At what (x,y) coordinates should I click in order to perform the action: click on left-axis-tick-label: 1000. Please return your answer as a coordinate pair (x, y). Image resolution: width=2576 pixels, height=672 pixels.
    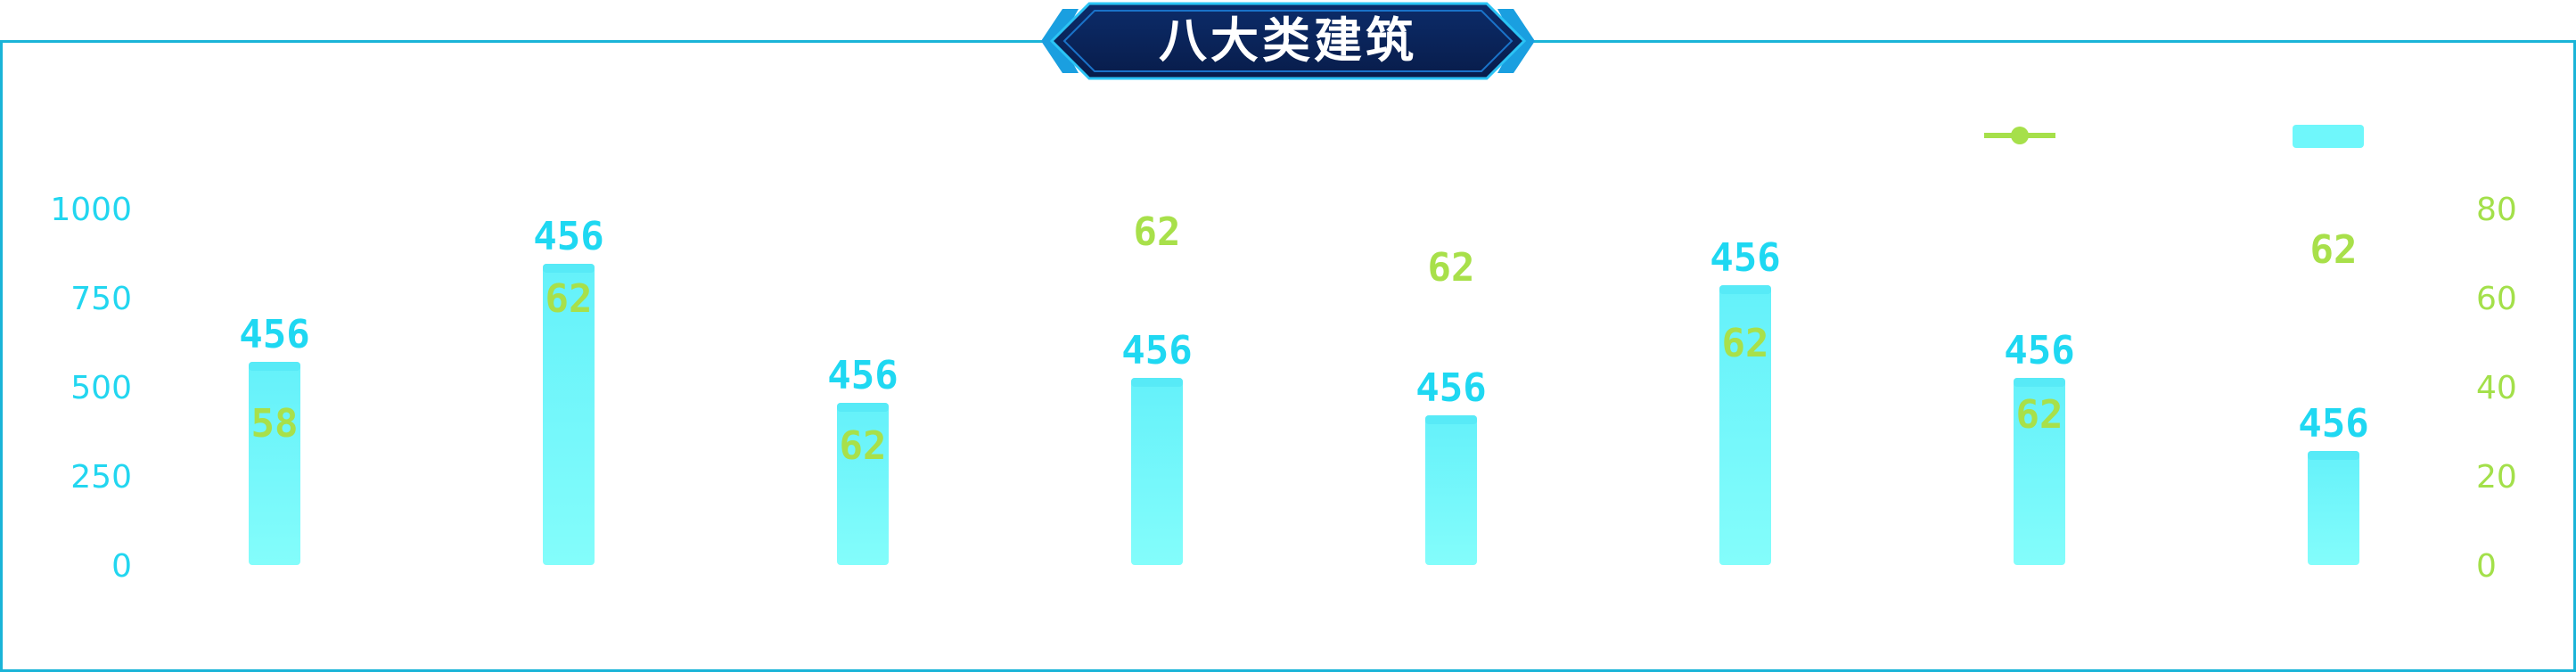
    Looking at the image, I should click on (91, 210).